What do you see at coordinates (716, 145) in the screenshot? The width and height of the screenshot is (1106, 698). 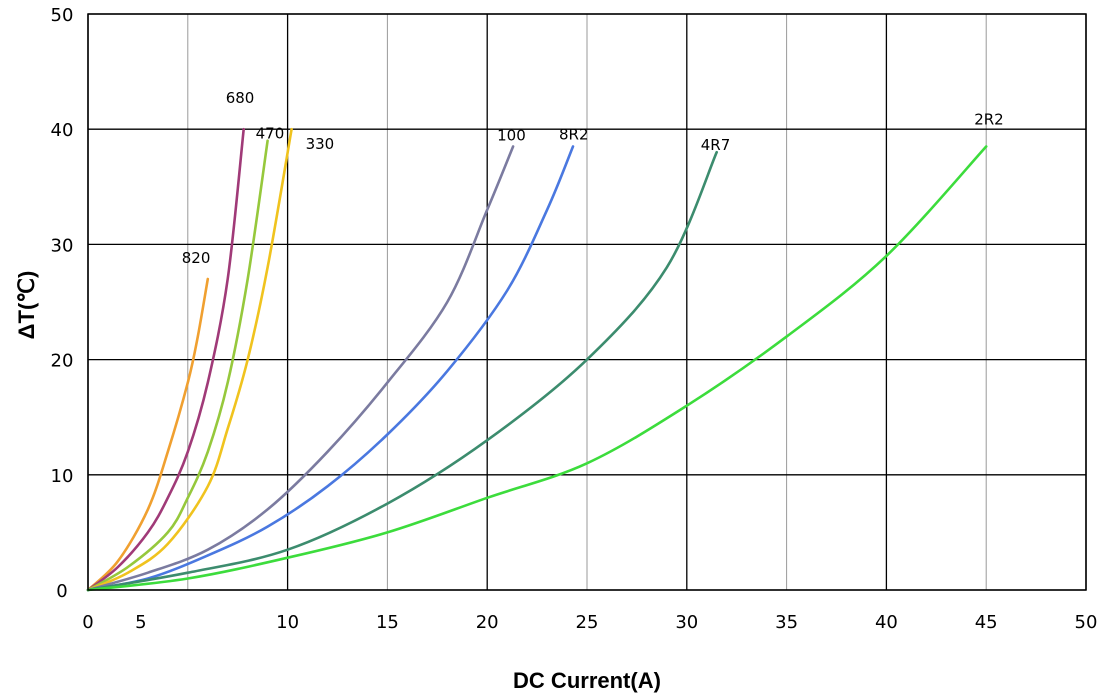 I see `series-label-4r7: 4R7` at bounding box center [716, 145].